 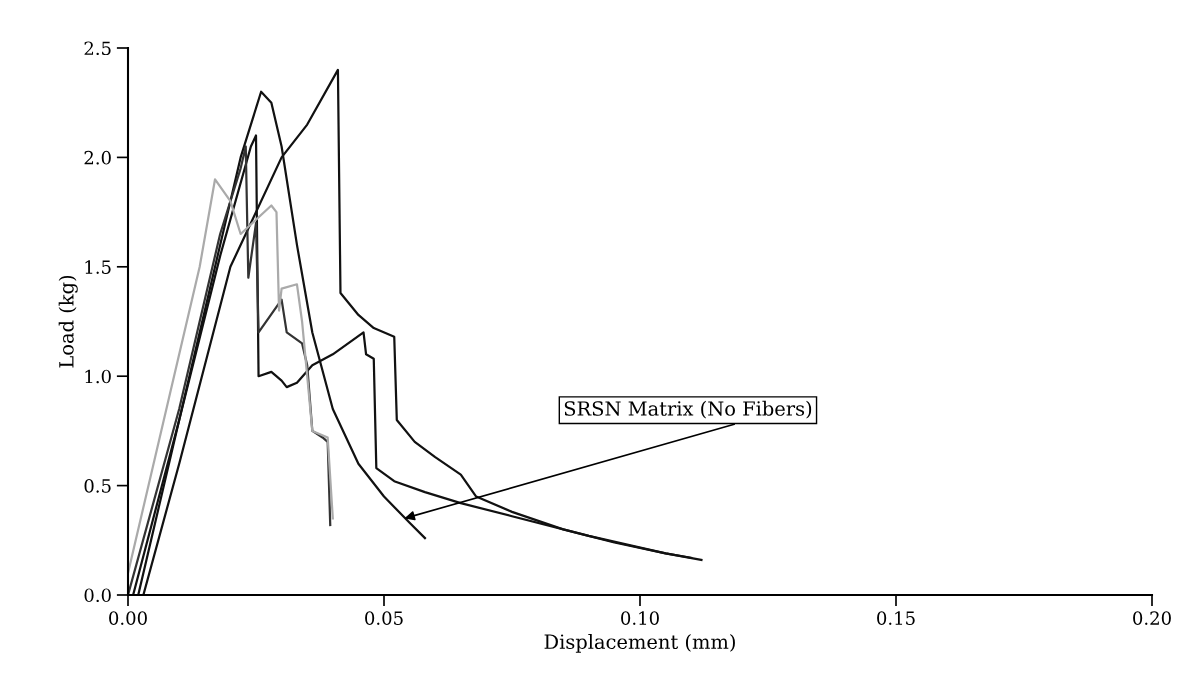 I want to click on y-tick-label: 0.0, so click(x=97, y=595).